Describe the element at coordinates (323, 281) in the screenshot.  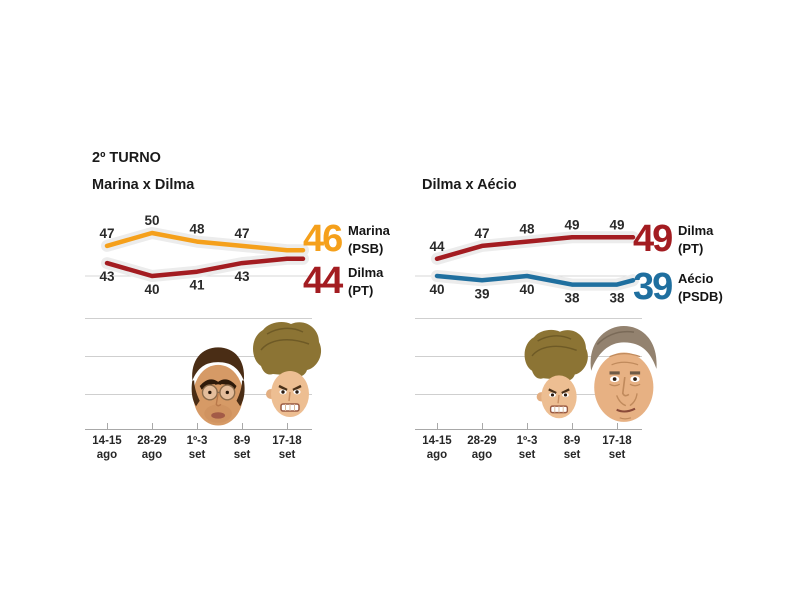
I see `final-value: 44` at that location.